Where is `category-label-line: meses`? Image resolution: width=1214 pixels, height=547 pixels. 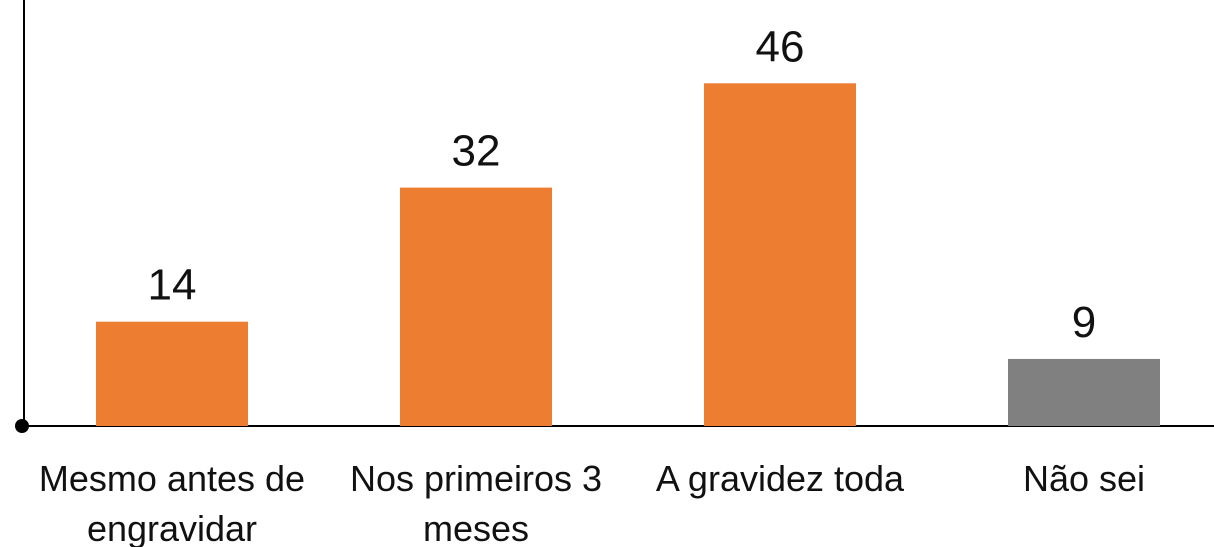 category-label-line: meses is located at coordinates (476, 527).